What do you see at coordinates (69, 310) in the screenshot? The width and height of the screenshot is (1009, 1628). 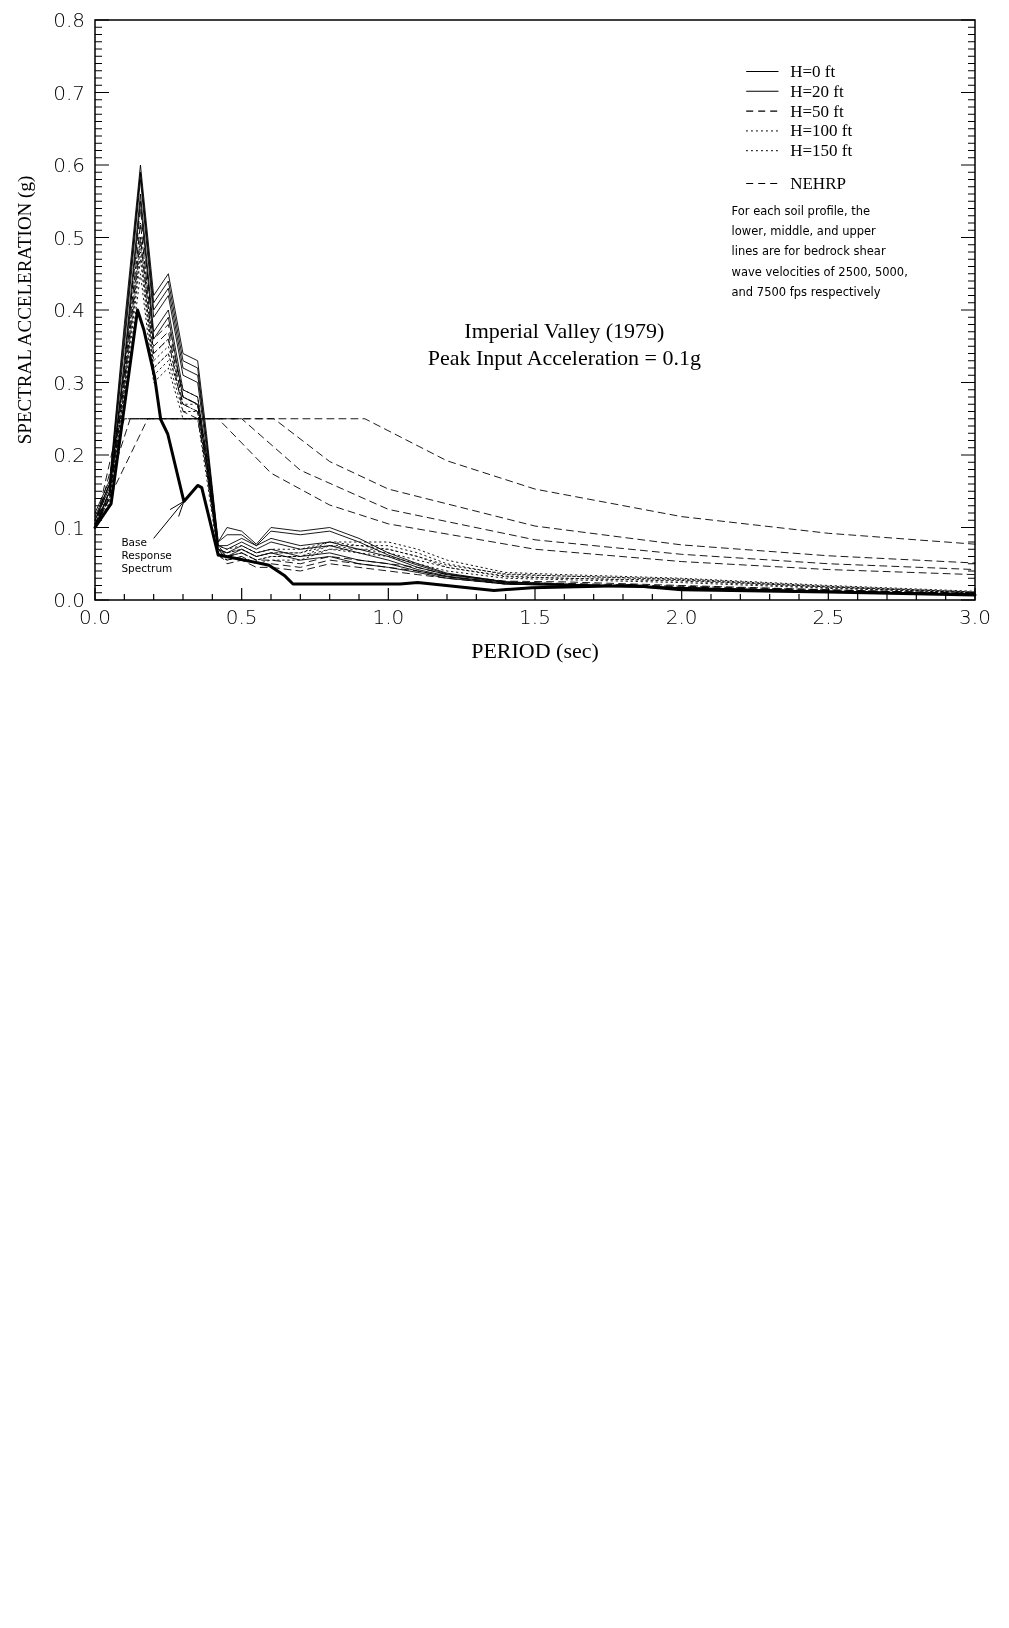 I see `y-tick-label: 0.4` at bounding box center [69, 310].